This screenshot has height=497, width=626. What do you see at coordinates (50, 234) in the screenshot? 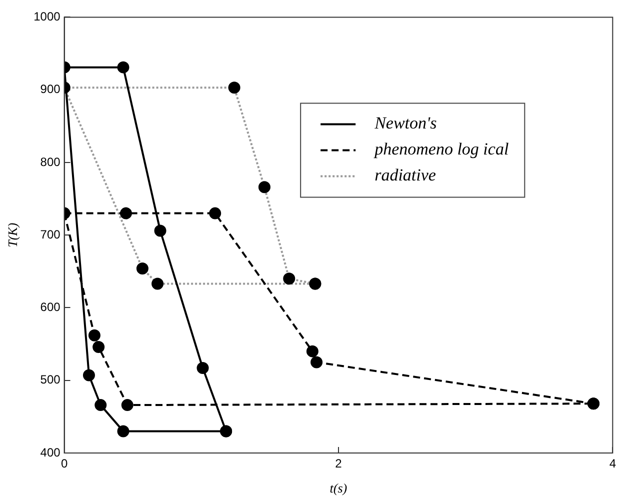
I see `y-tick-label: 700` at bounding box center [50, 234].